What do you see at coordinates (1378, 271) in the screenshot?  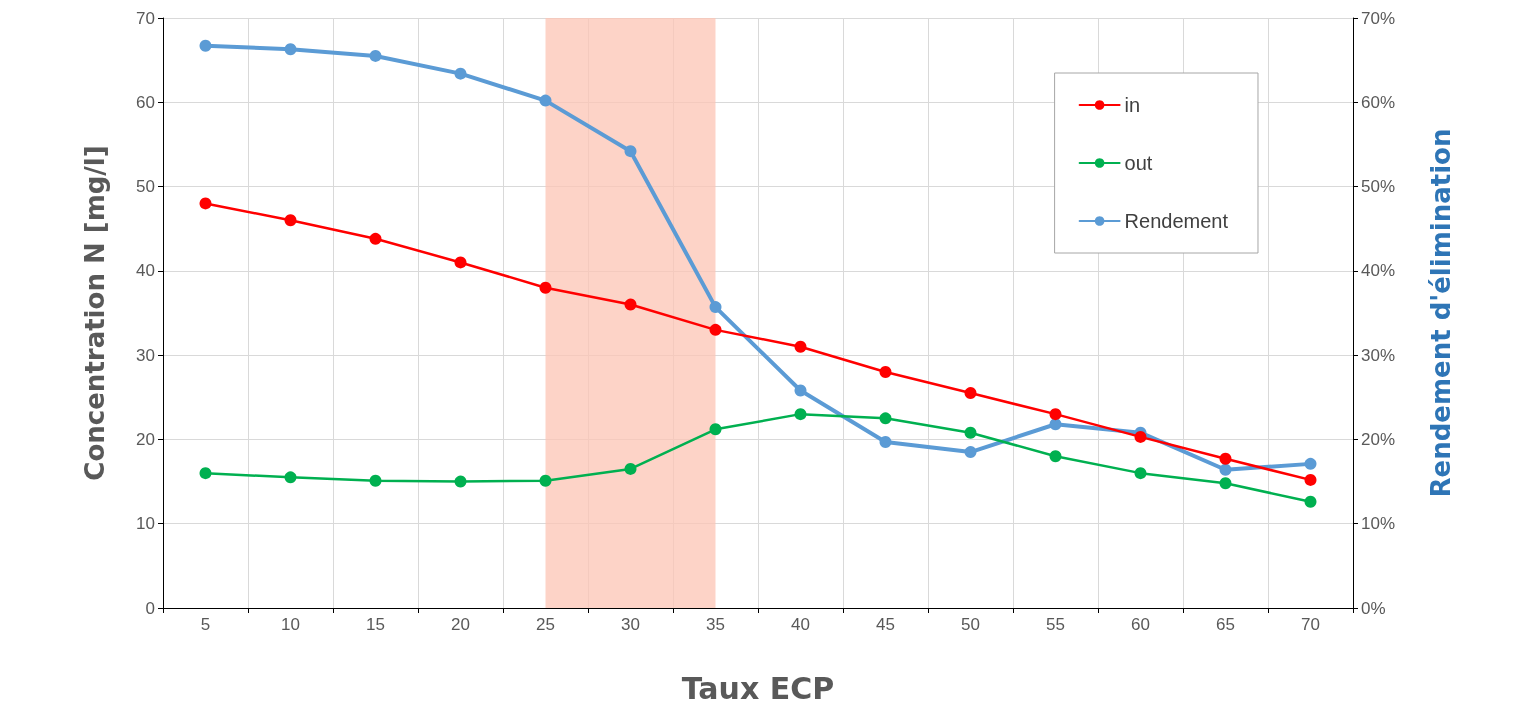 I see `y2-tick-label: 40%` at bounding box center [1378, 271].